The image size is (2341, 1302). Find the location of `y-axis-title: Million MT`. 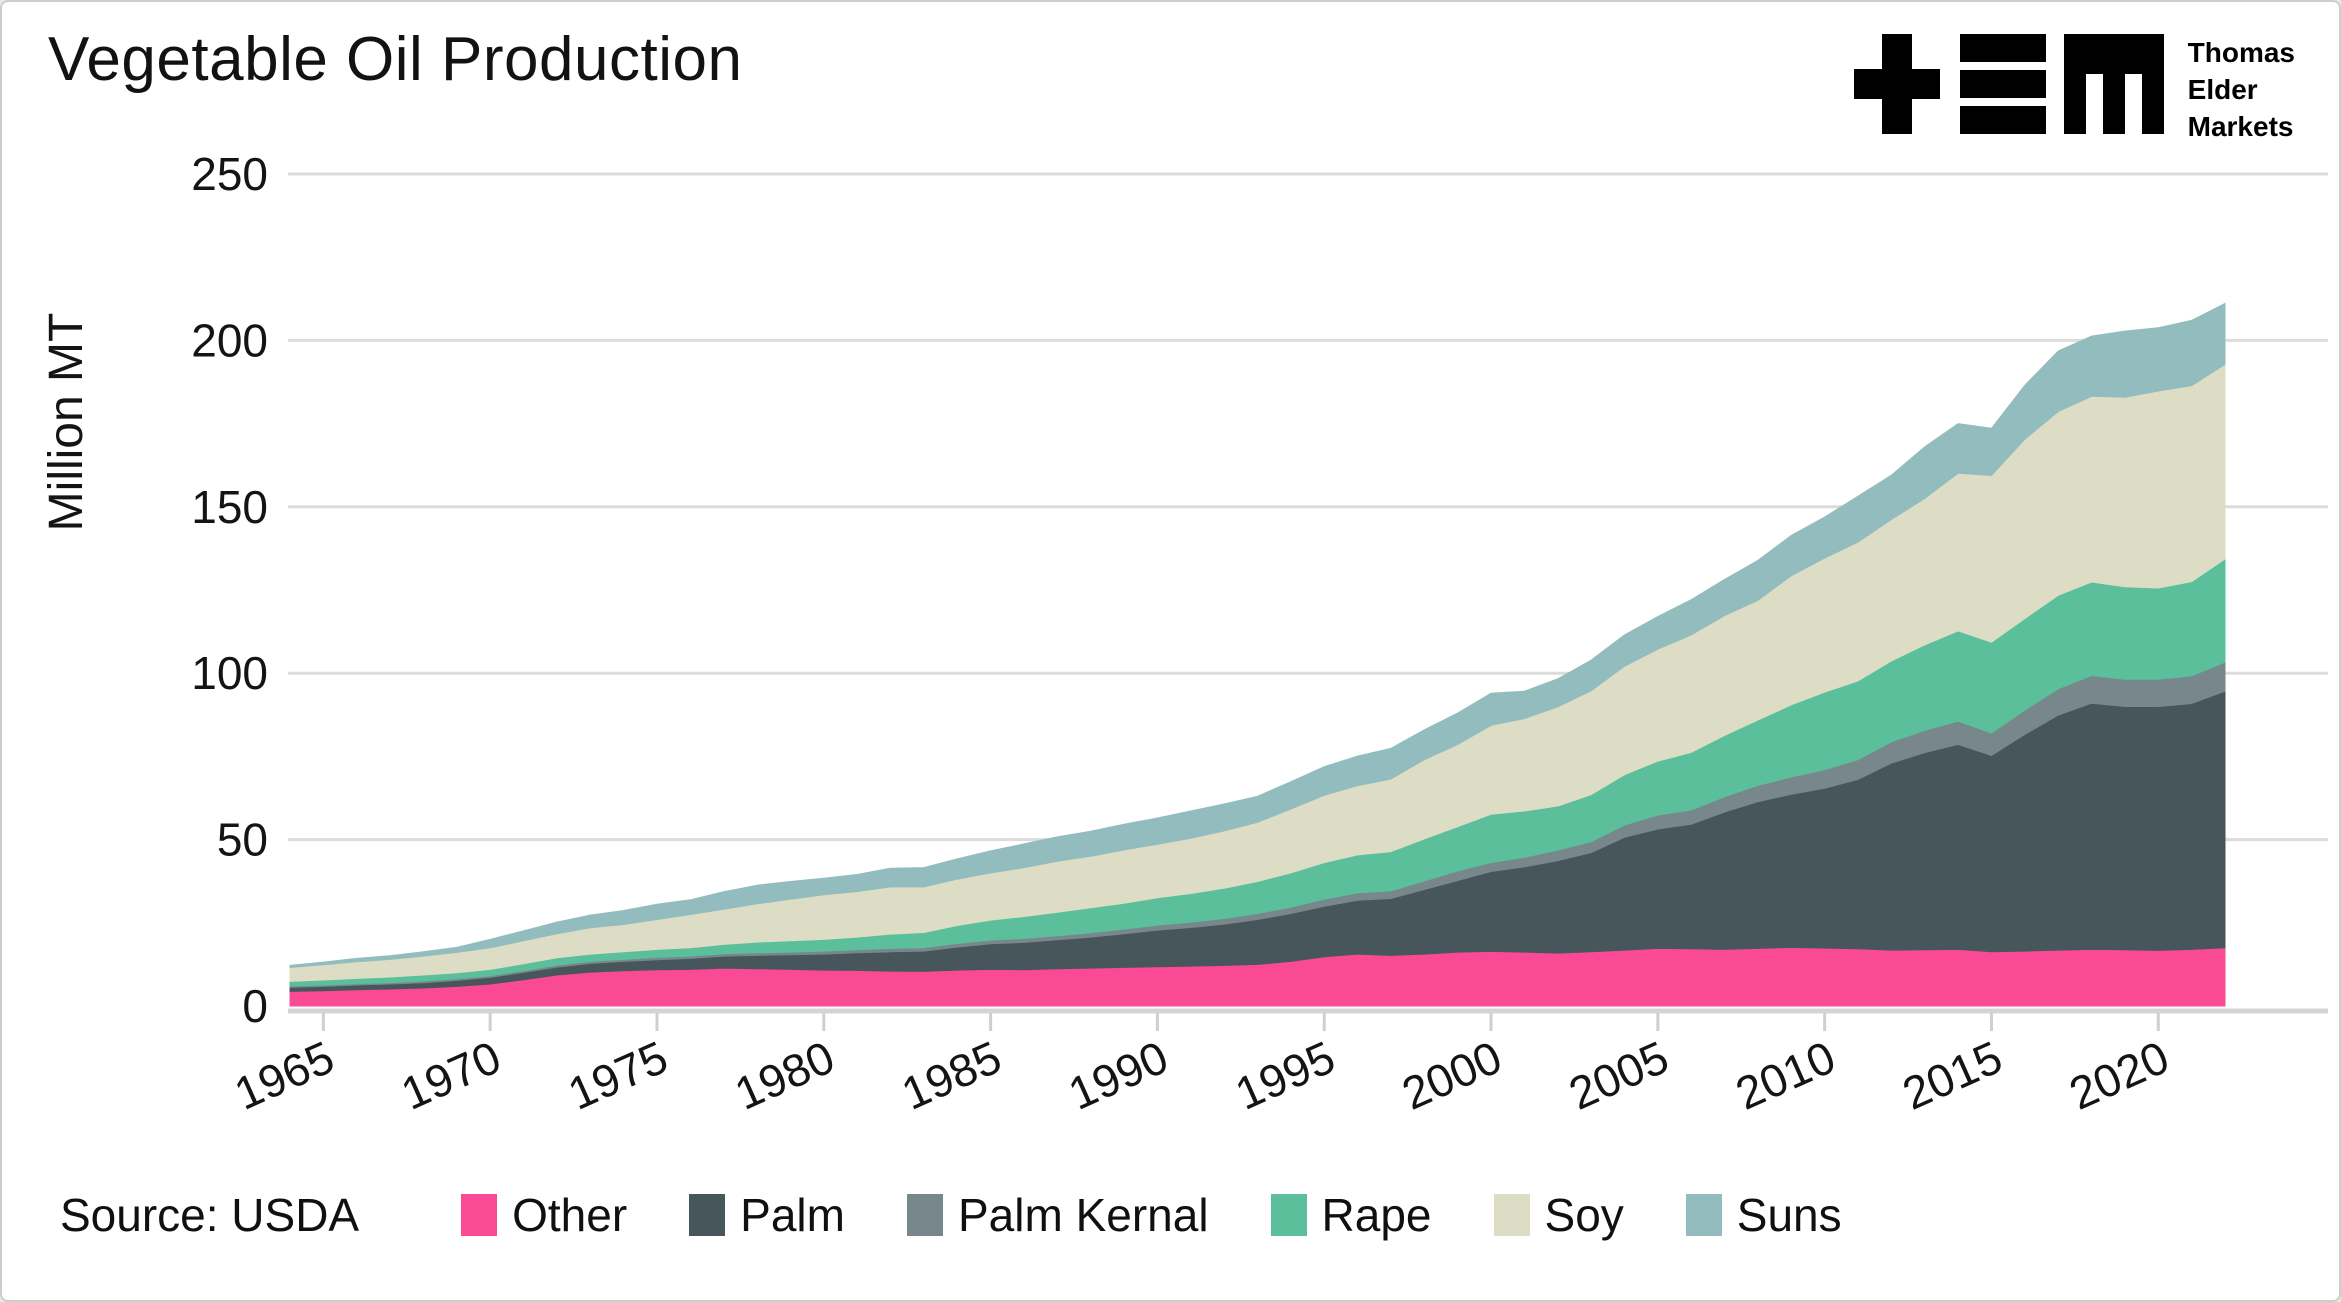

y-axis-title: Million MT is located at coordinates (66, 422).